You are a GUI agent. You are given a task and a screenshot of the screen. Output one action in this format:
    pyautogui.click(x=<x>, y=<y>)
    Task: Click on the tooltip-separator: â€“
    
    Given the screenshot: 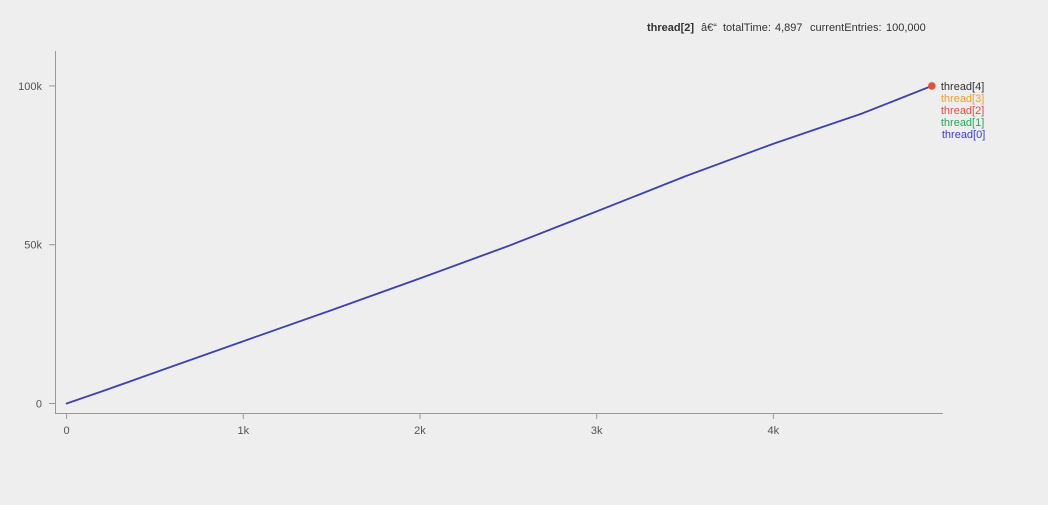 What is the action you would take?
    pyautogui.click(x=709, y=28)
    